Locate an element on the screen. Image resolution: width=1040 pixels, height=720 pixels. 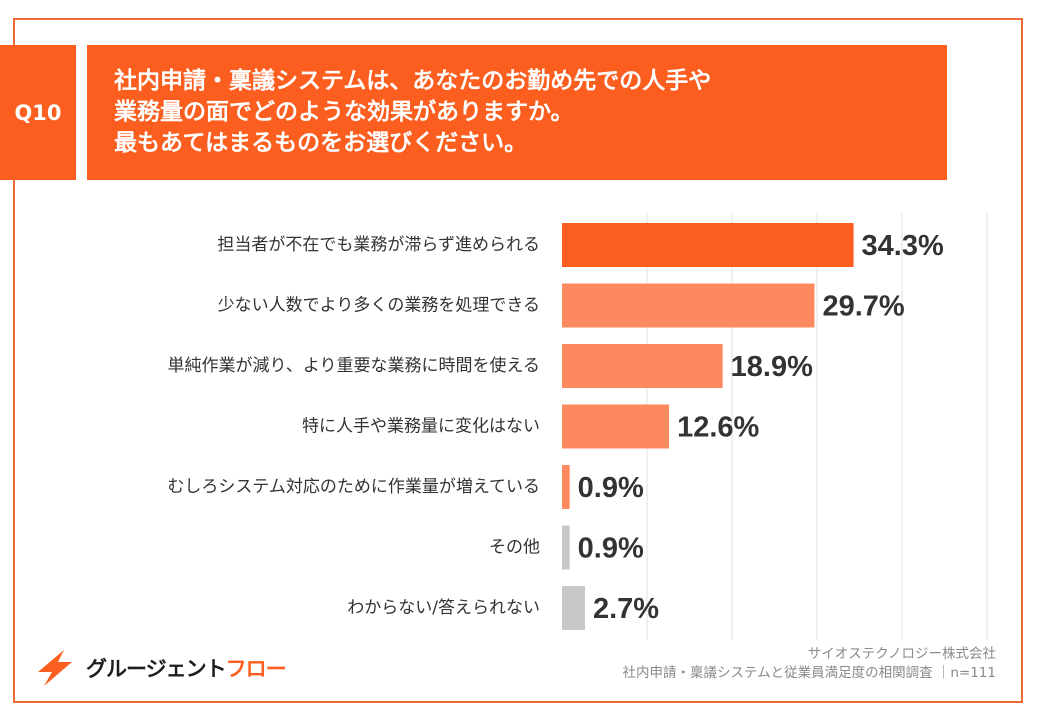
category-label: 担当者が不在でも業務が滞らず進められる is located at coordinates (378, 245).